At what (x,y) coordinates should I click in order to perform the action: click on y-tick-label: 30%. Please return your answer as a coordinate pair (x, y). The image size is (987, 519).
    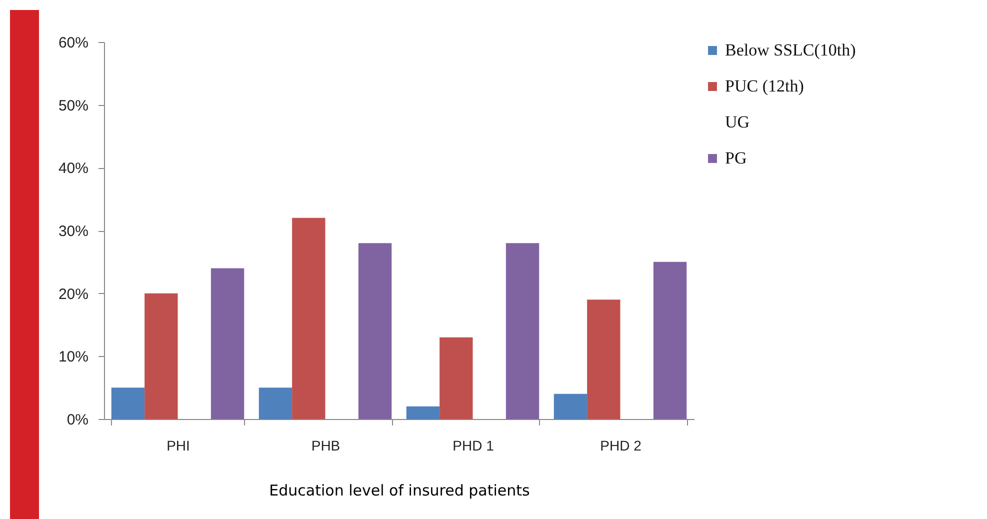
    Looking at the image, I should click on (73, 231).